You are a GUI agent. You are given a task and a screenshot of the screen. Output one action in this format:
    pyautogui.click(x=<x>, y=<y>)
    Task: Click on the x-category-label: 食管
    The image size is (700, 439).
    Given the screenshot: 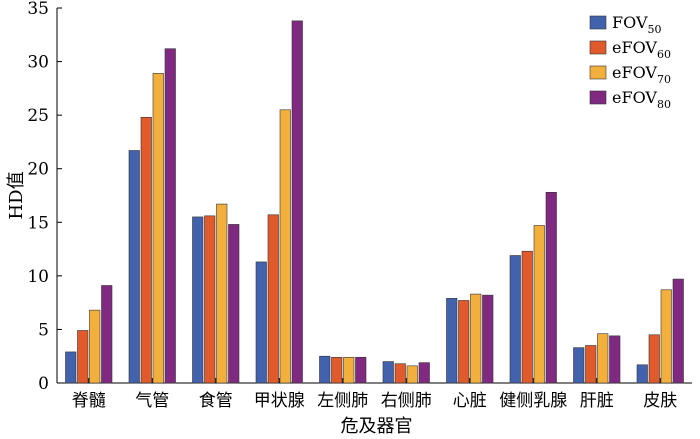 What is the action you would take?
    pyautogui.click(x=216, y=401)
    